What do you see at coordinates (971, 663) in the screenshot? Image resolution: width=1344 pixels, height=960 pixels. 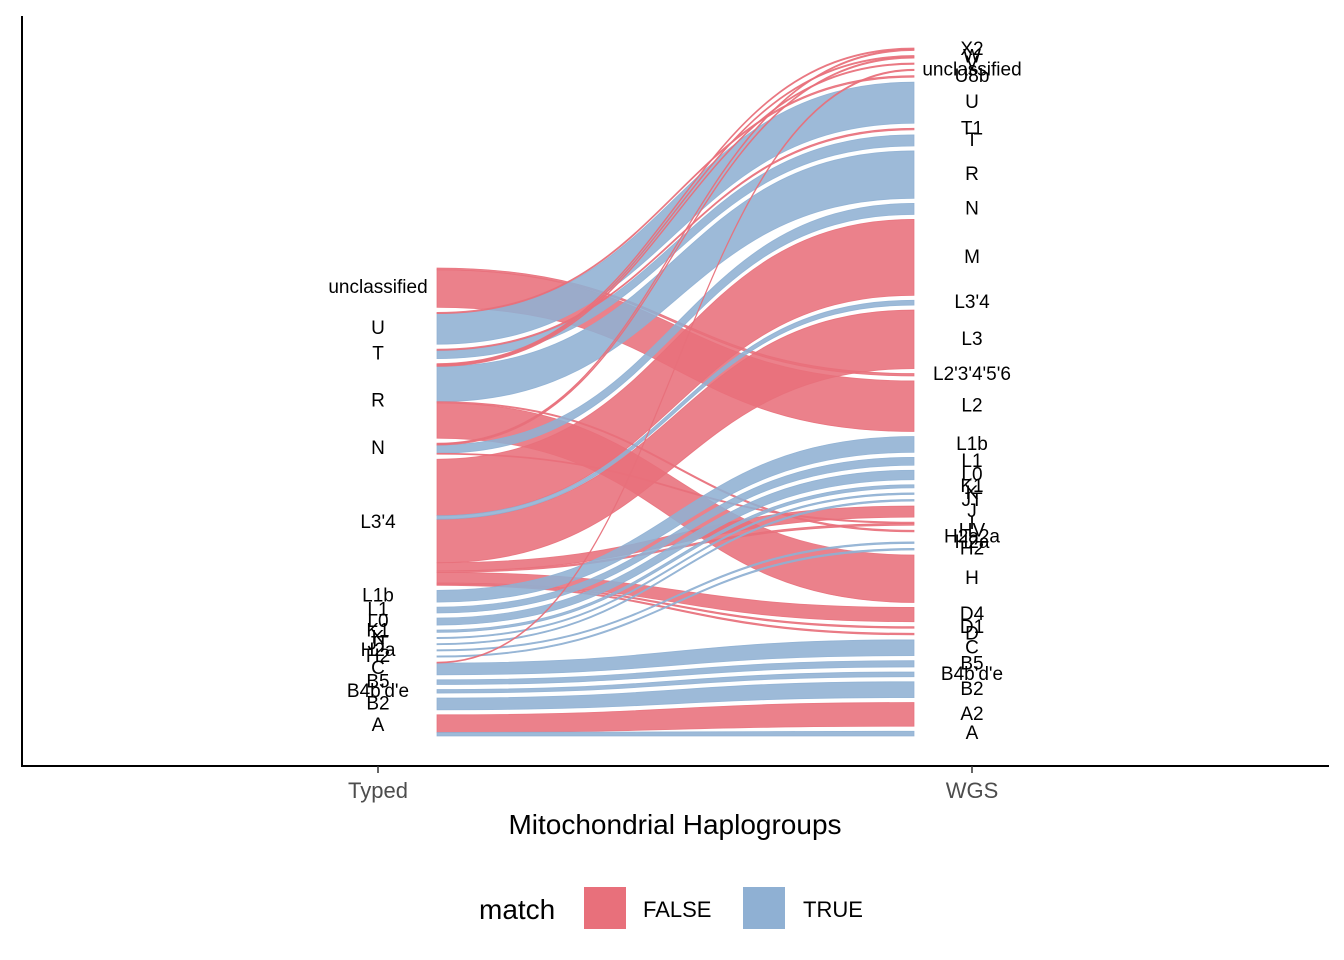 I see `wgs-stratum-label-b5: B5` at bounding box center [971, 663].